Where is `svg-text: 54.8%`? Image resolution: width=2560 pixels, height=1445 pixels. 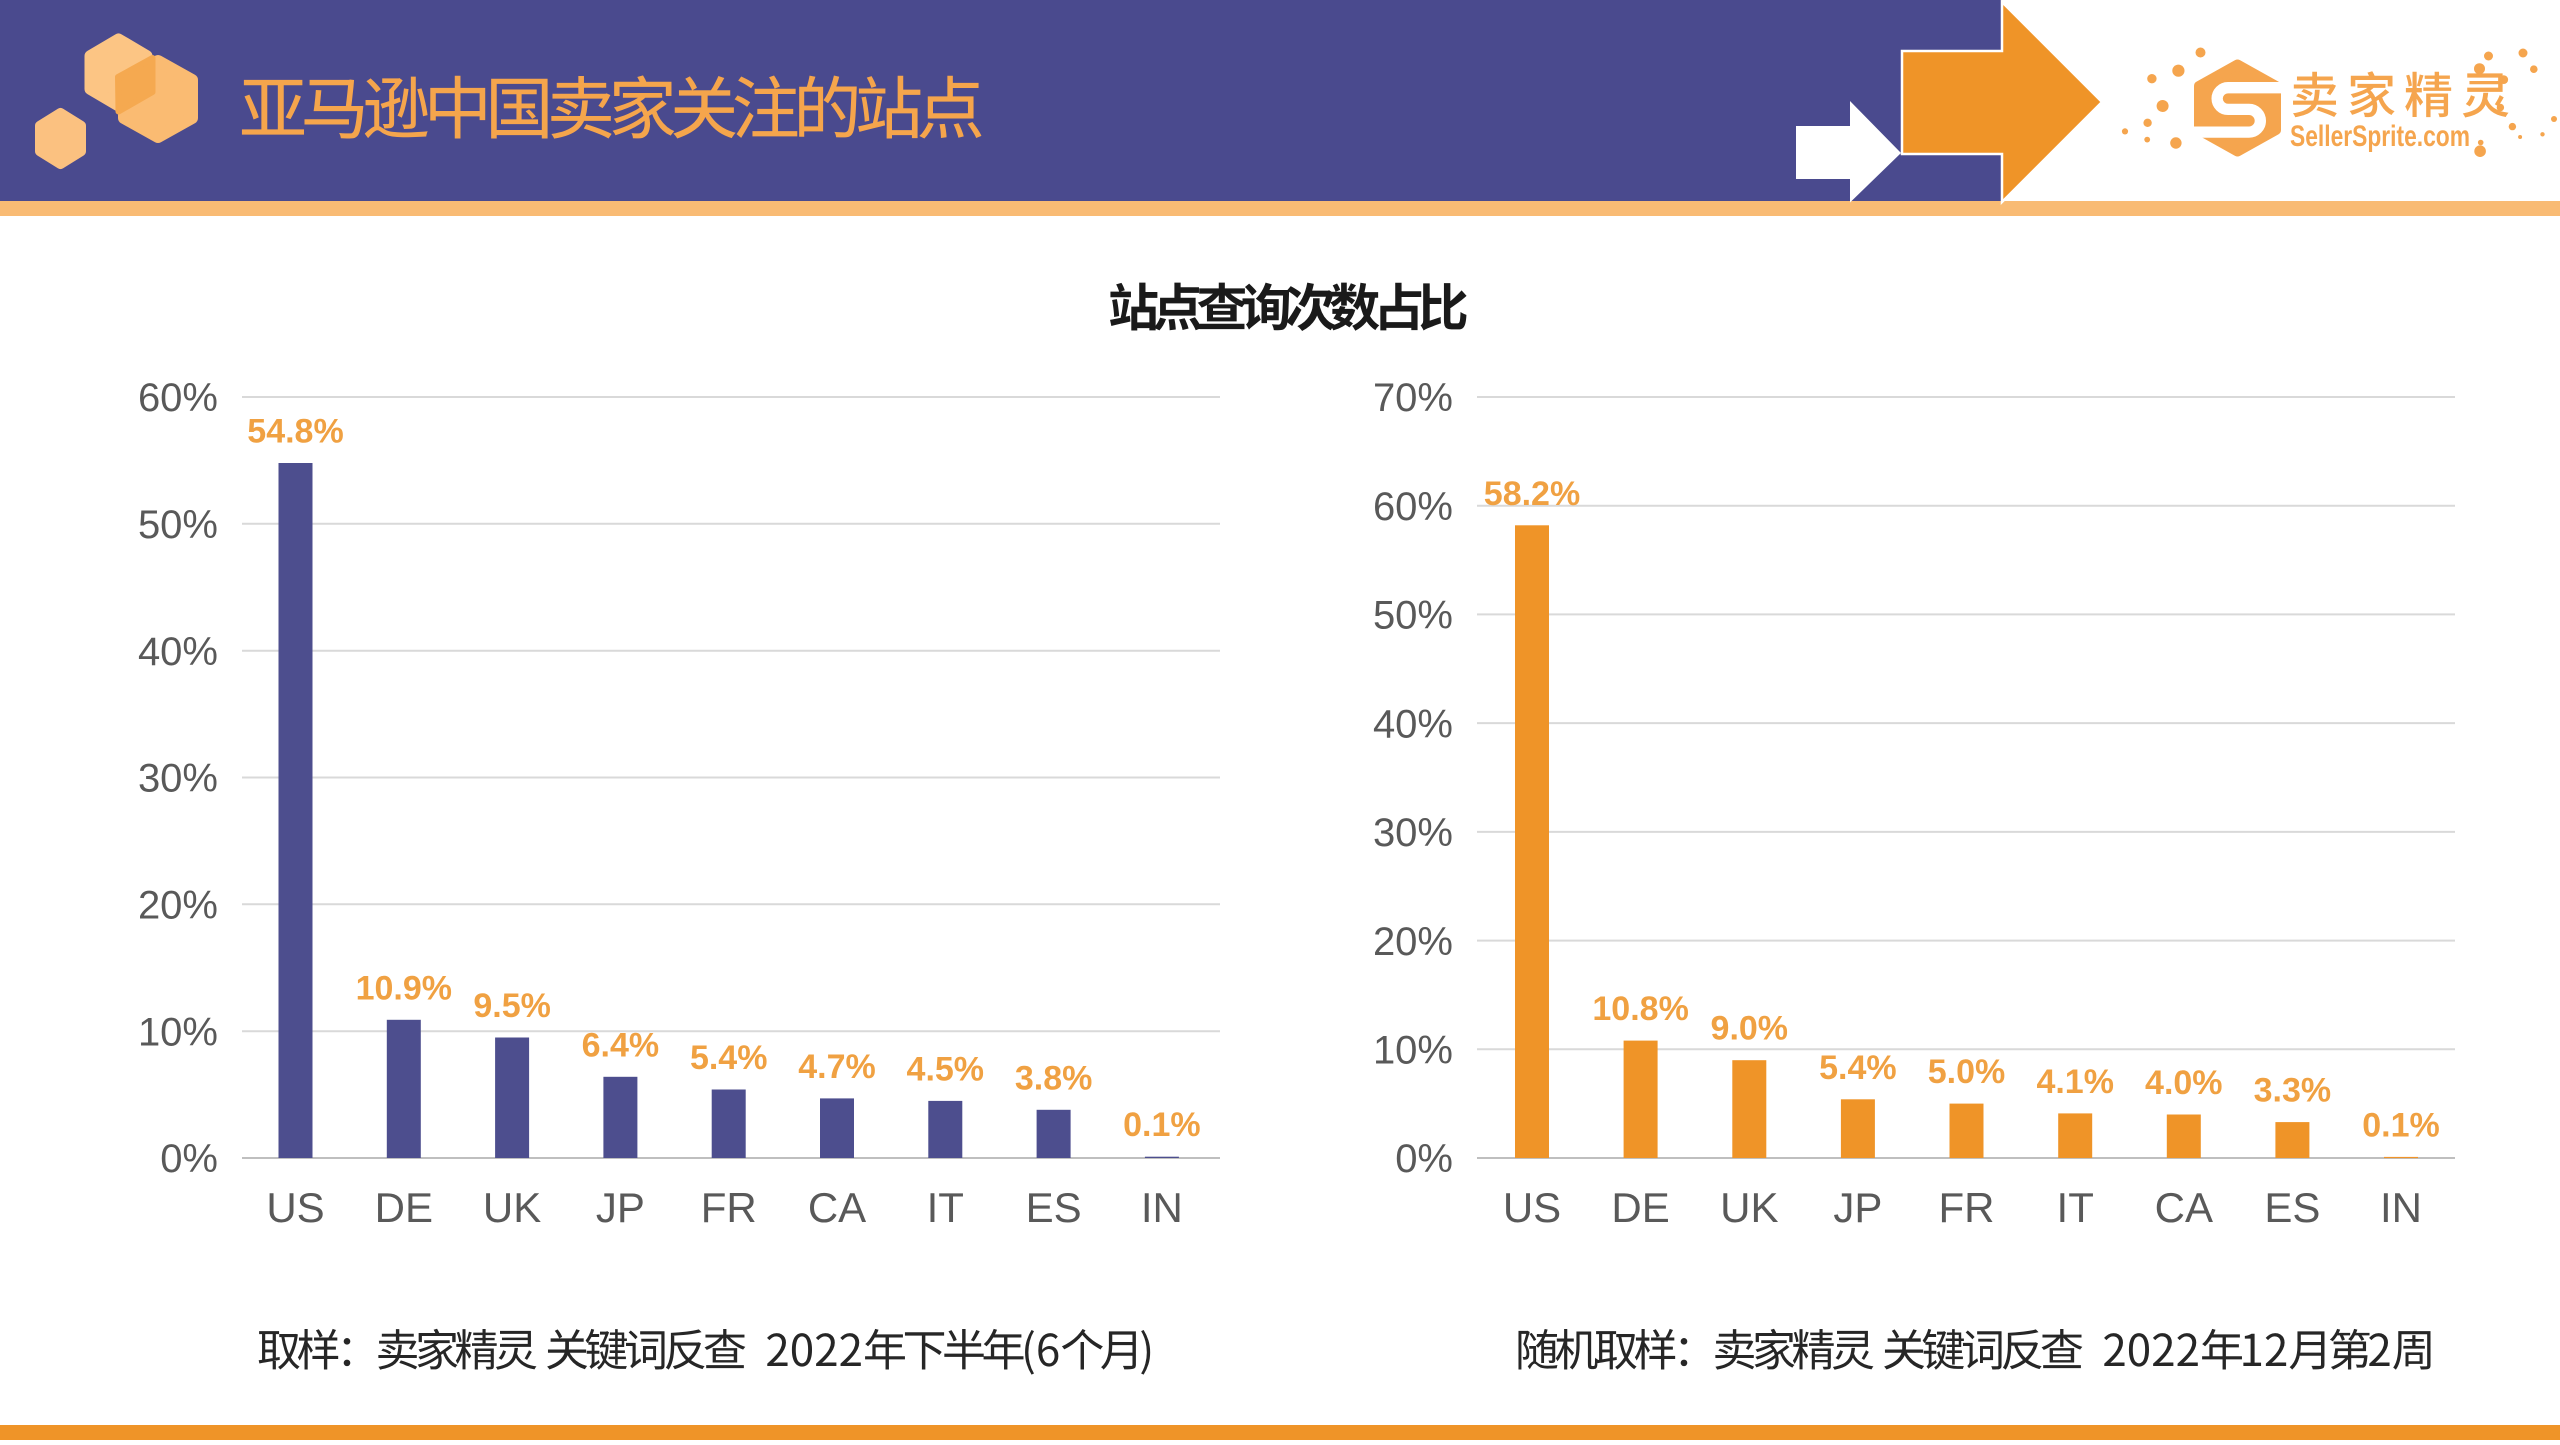 svg-text: 54.8% is located at coordinates (295, 432).